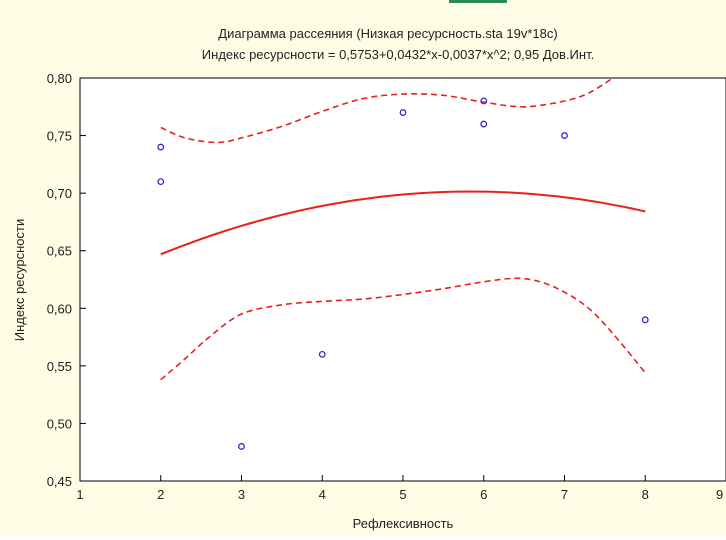 The width and height of the screenshot is (726, 540). What do you see at coordinates (387, 110) in the screenshot?
I see `upper-confidence-band` at bounding box center [387, 110].